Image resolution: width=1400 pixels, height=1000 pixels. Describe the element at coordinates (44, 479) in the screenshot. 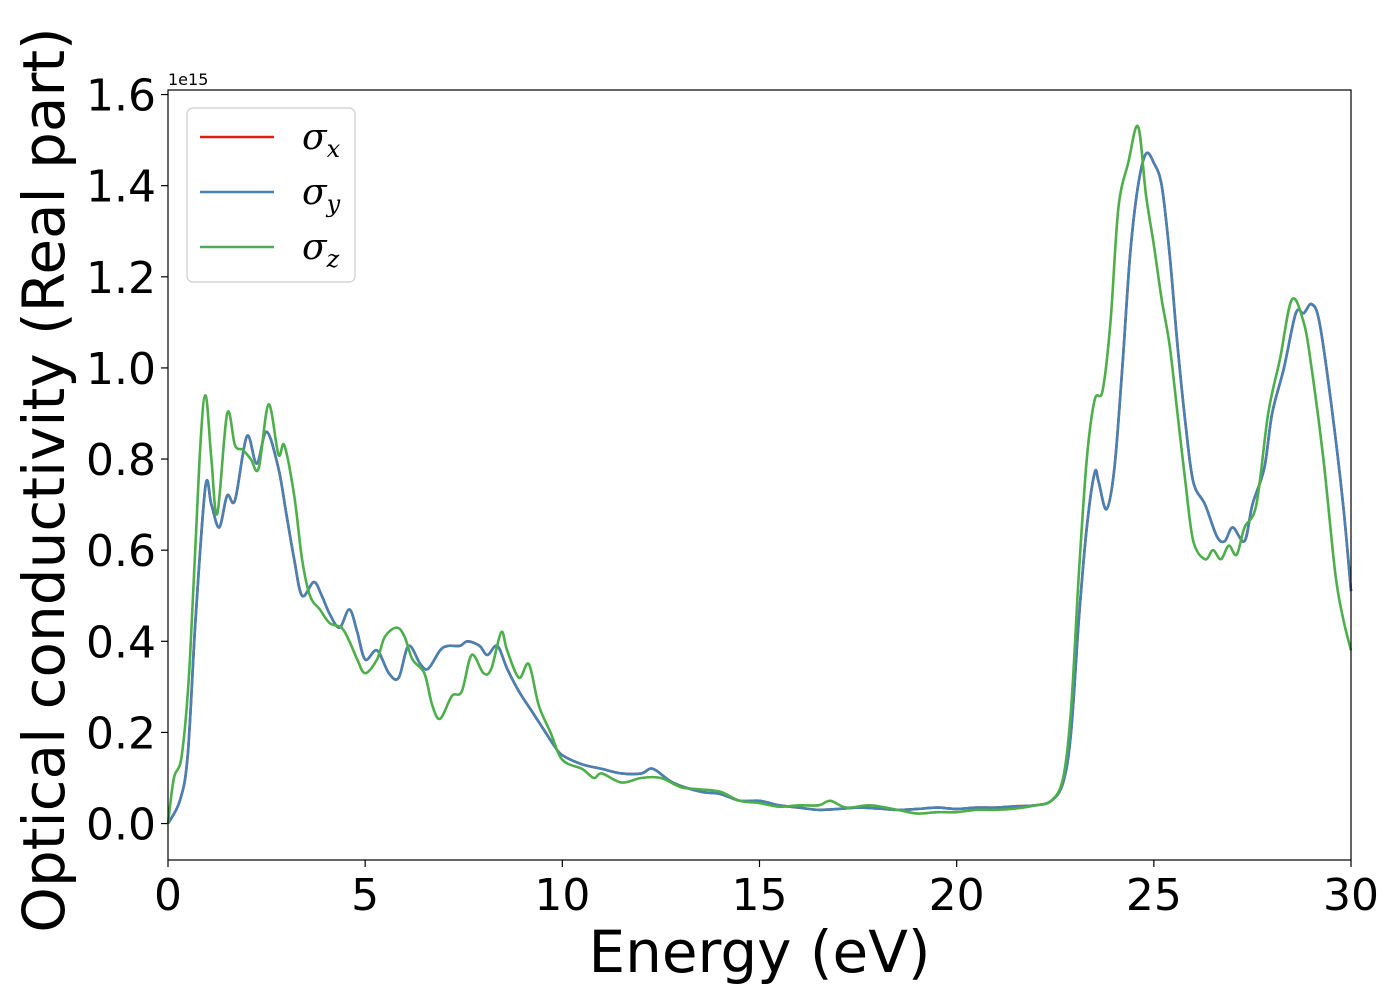

I see `y-axis-label: Optical conductivity (Real part)` at that location.